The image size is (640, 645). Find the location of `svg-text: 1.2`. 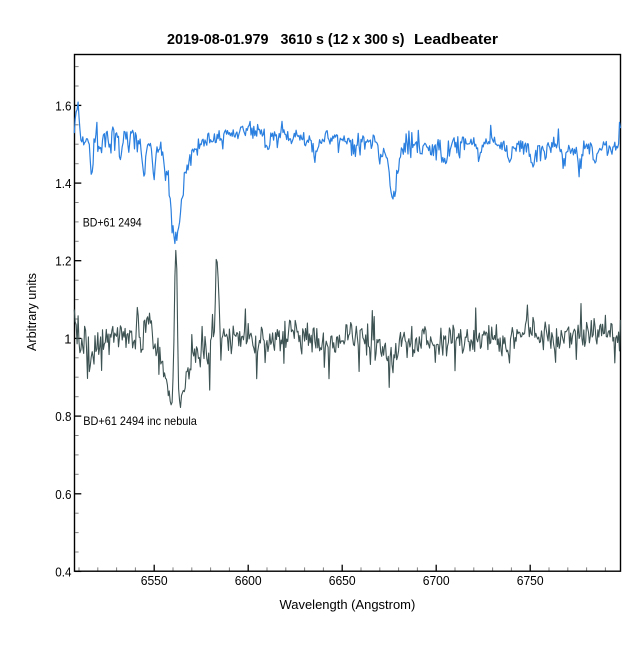

svg-text: 1.2 is located at coordinates (63, 261).